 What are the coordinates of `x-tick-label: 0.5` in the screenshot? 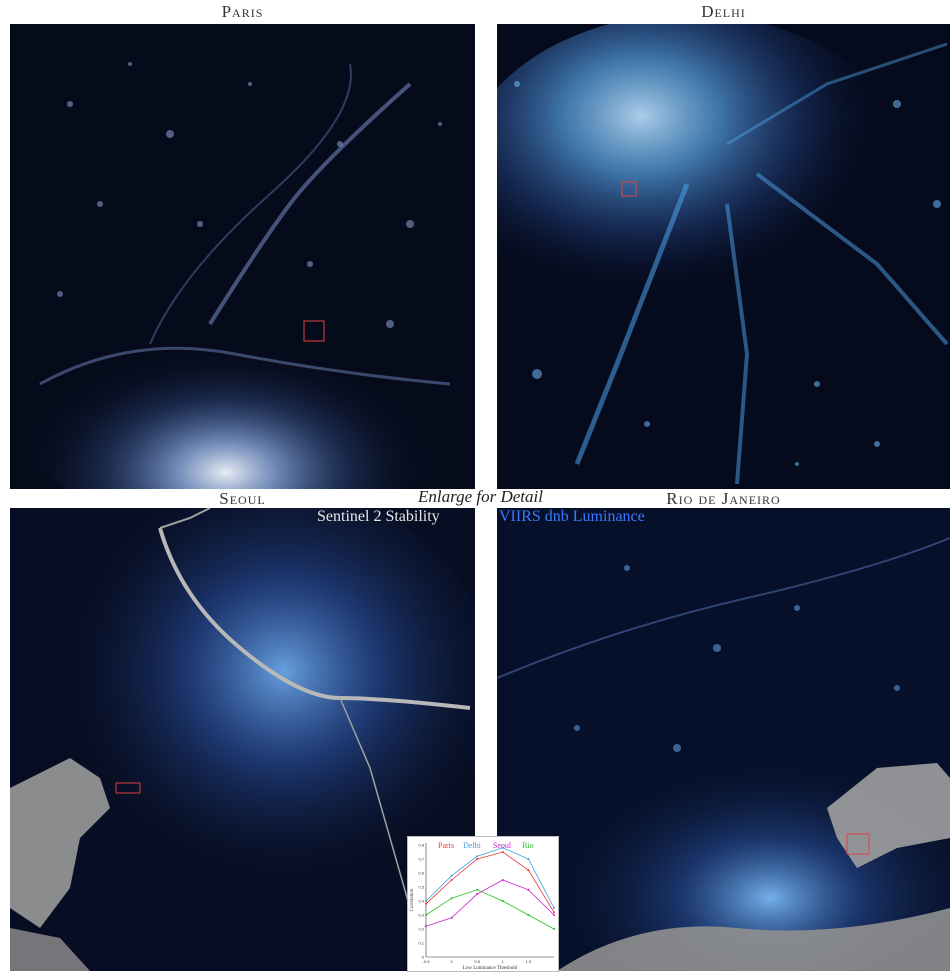 It's located at (477, 961).